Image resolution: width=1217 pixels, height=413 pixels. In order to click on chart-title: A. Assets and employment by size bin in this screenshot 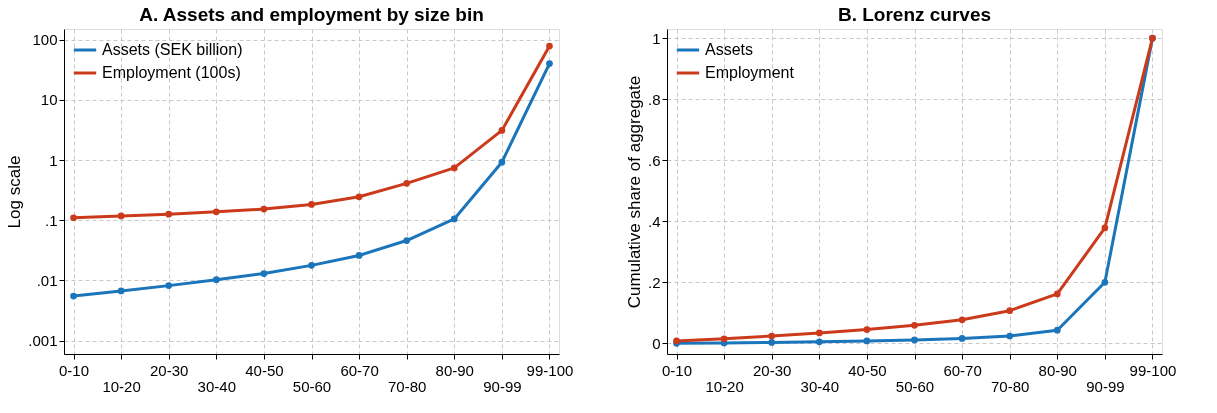, I will do `click(311, 14)`.